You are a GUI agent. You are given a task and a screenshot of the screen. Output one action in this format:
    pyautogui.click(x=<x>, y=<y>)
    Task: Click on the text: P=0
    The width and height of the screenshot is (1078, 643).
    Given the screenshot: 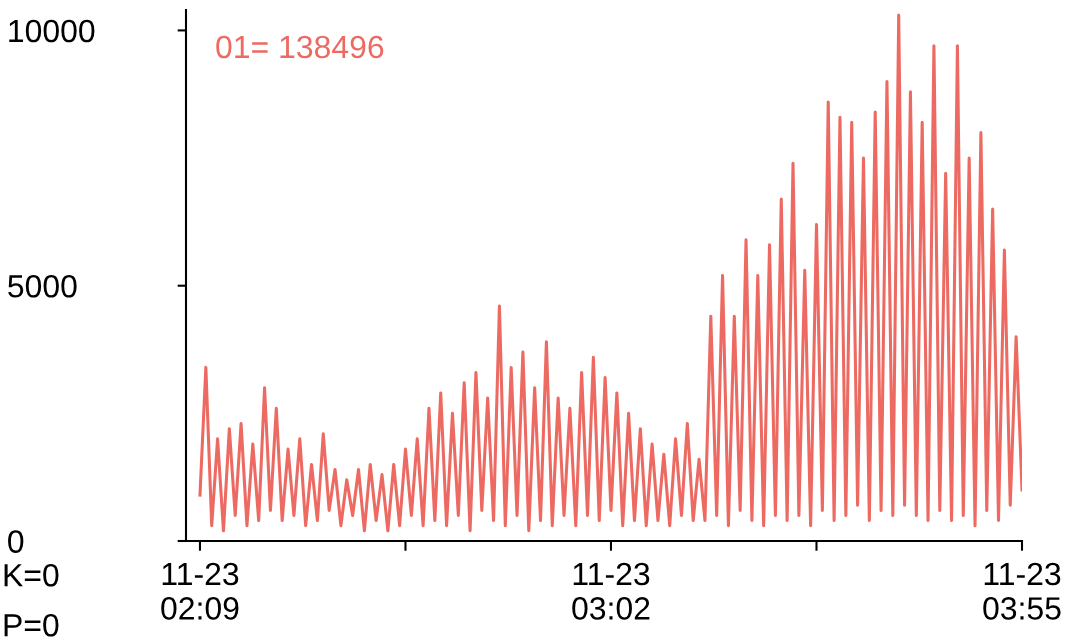 What is the action you would take?
    pyautogui.click(x=31, y=625)
    